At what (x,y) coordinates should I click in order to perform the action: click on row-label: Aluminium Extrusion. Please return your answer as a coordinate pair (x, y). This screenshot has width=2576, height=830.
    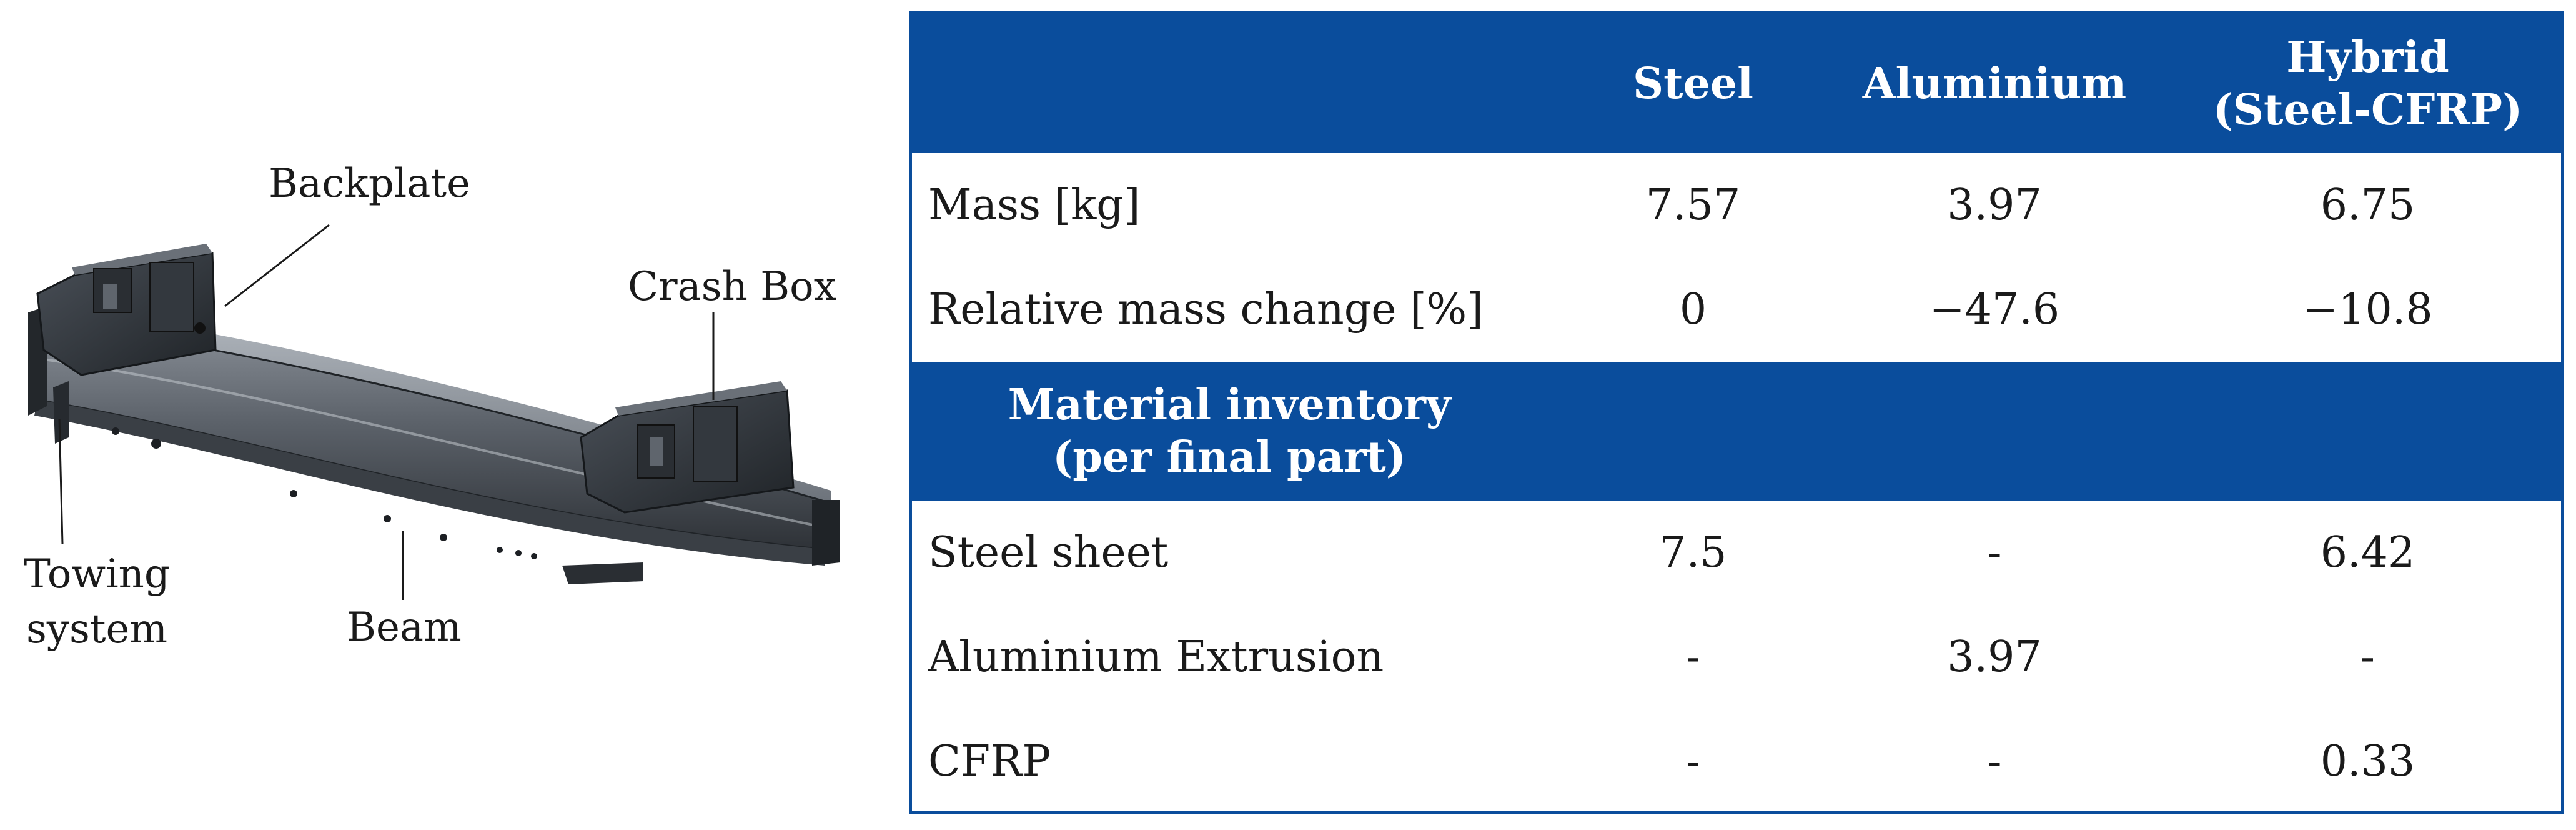
    Looking at the image, I should click on (1156, 657).